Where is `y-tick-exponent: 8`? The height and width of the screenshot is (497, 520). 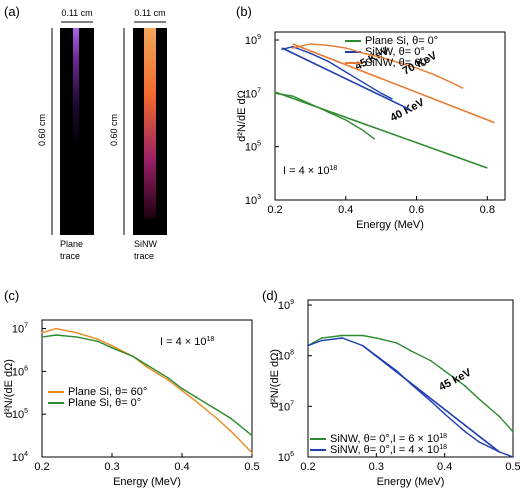
y-tick-exponent: 8 is located at coordinates (292, 353).